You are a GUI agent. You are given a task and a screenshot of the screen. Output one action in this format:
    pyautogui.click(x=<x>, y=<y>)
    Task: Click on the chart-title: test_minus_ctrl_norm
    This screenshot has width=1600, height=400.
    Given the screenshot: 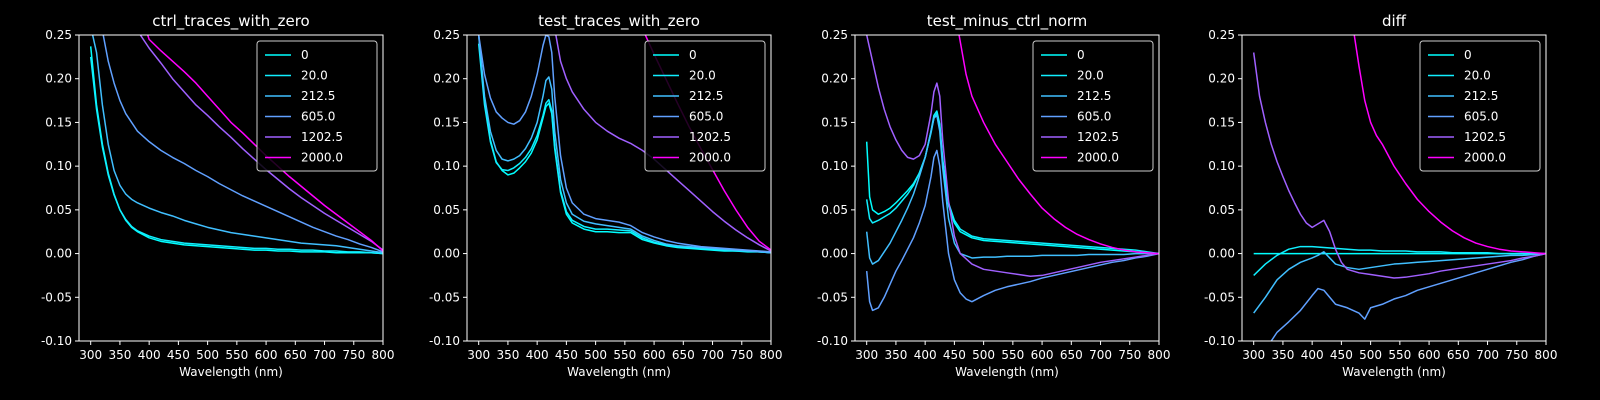 What is the action you would take?
    pyautogui.click(x=1007, y=21)
    